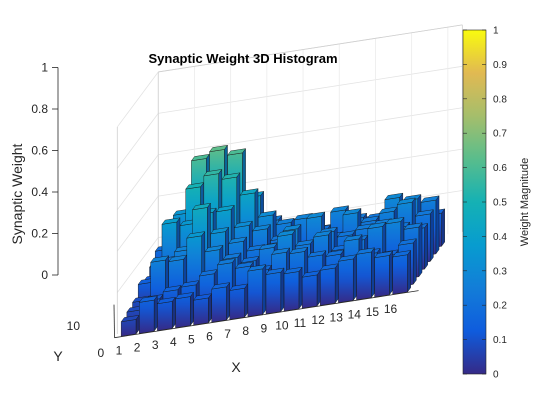  What do you see at coordinates (337, 317) in the screenshot?
I see `x-tick-label: 13` at bounding box center [337, 317].